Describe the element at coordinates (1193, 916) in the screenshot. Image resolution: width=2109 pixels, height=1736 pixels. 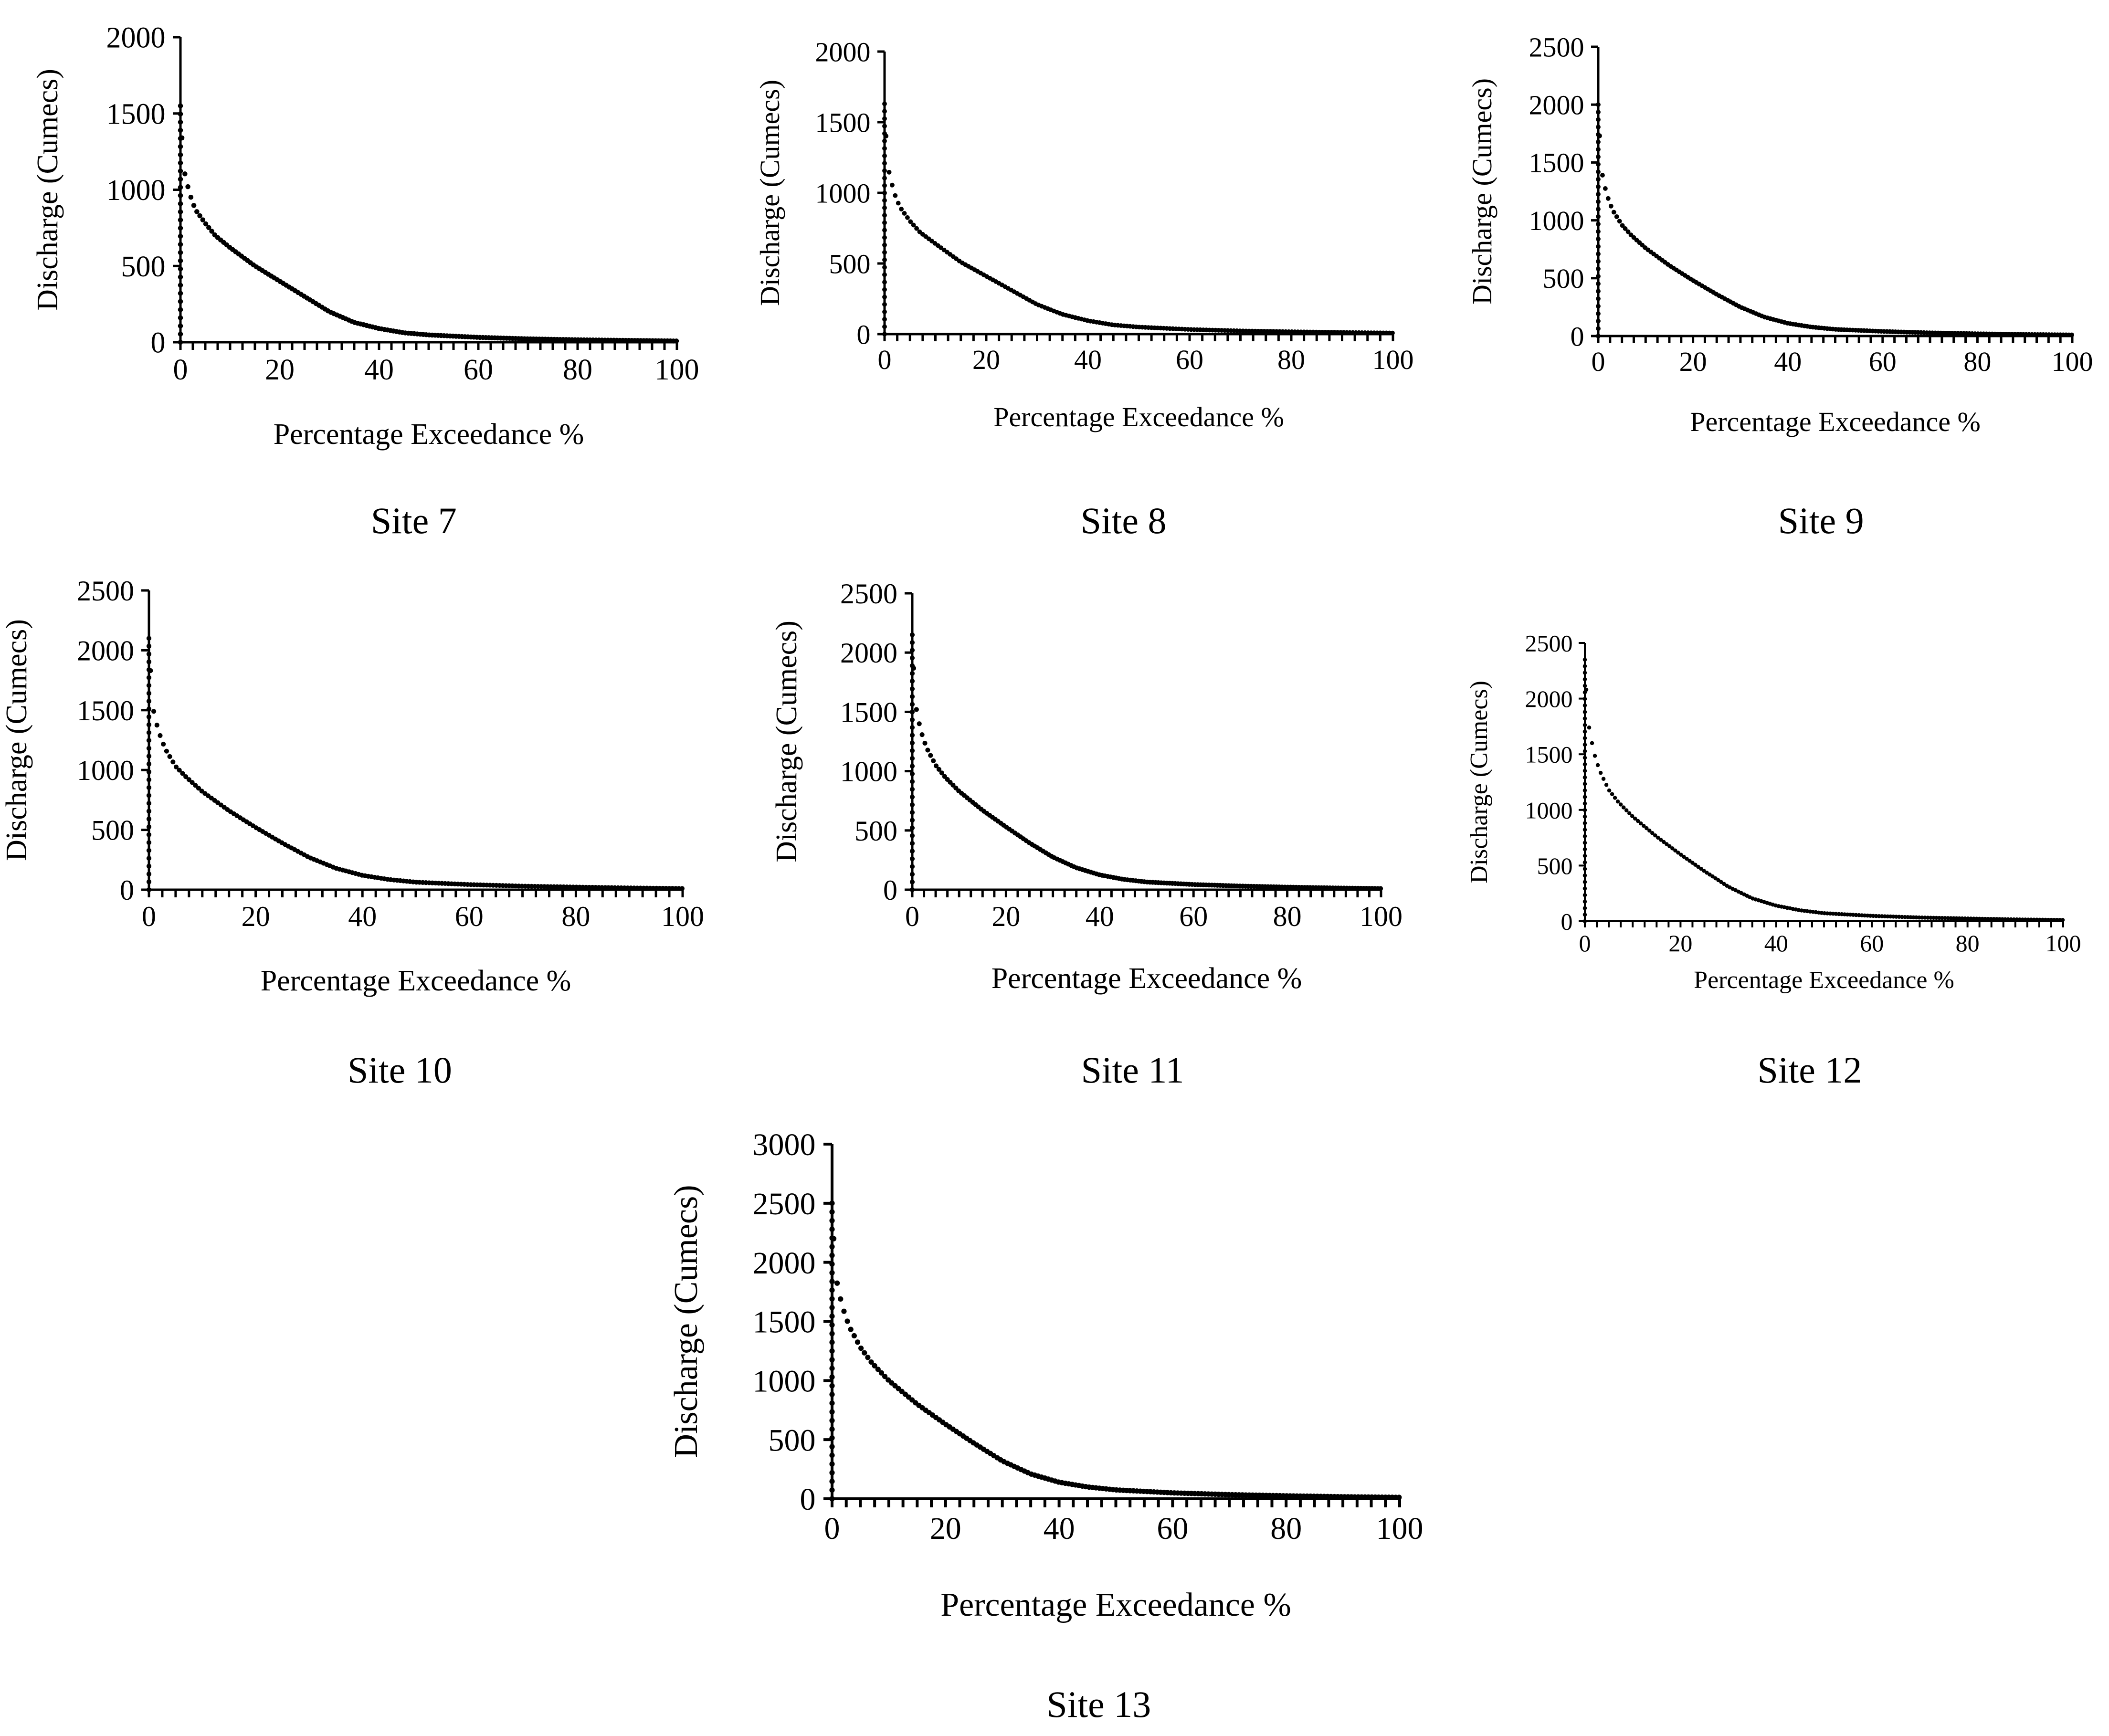
I see `x-tick-label: 60` at that location.